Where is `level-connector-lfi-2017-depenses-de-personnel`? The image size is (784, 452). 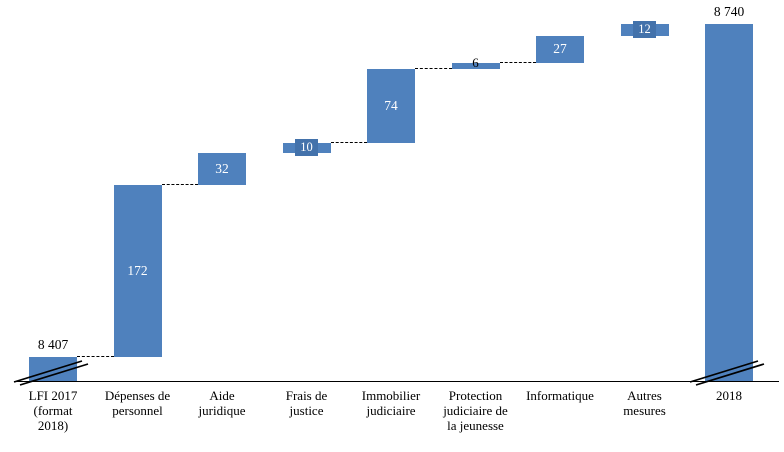 level-connector-lfi-2017-depenses-de-personnel is located at coordinates (95, 356).